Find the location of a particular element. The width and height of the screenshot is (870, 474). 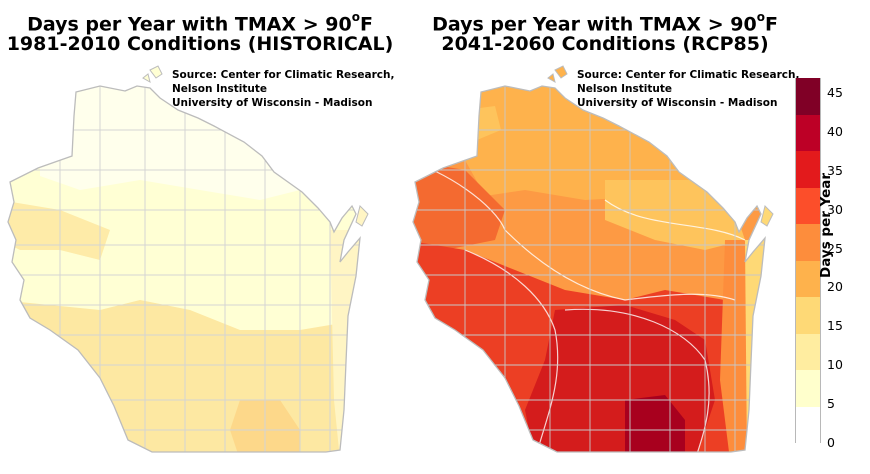

legend-color-bar is located at coordinates (808, 260).